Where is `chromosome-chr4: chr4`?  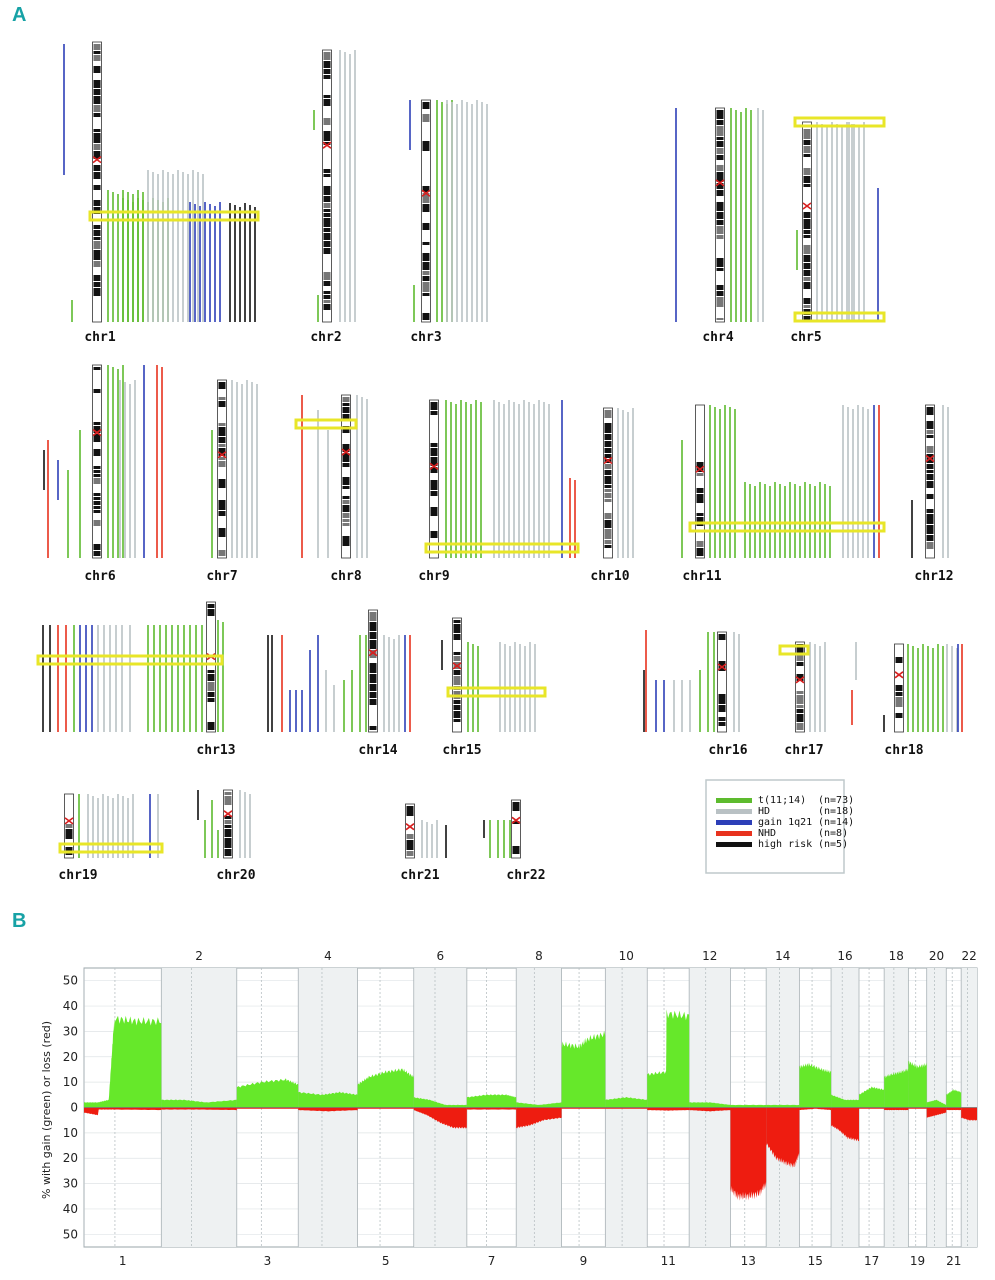
chromosome-chr4: chr4 is located at coordinates (719, 226).